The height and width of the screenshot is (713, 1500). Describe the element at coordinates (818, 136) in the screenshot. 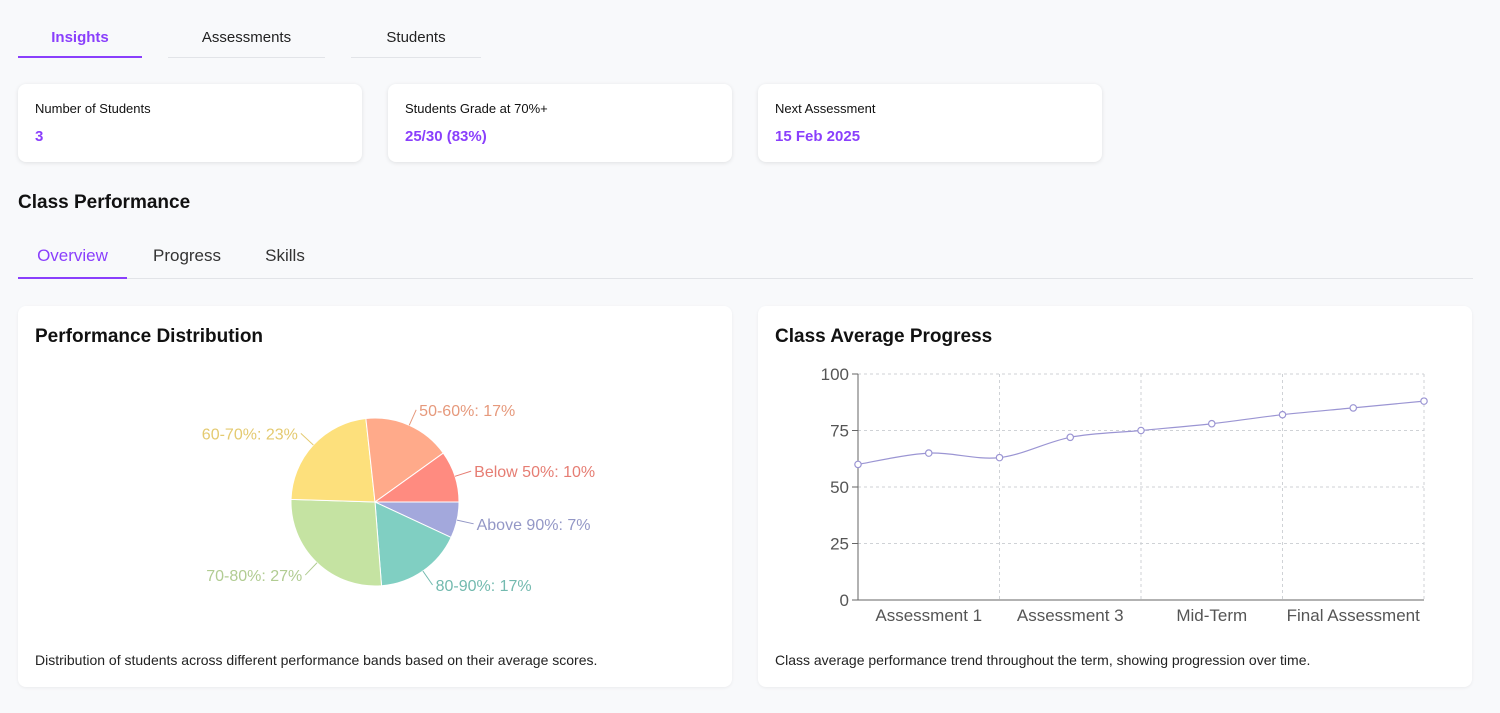

I see `stat-value: 15 Feb 2025` at that location.